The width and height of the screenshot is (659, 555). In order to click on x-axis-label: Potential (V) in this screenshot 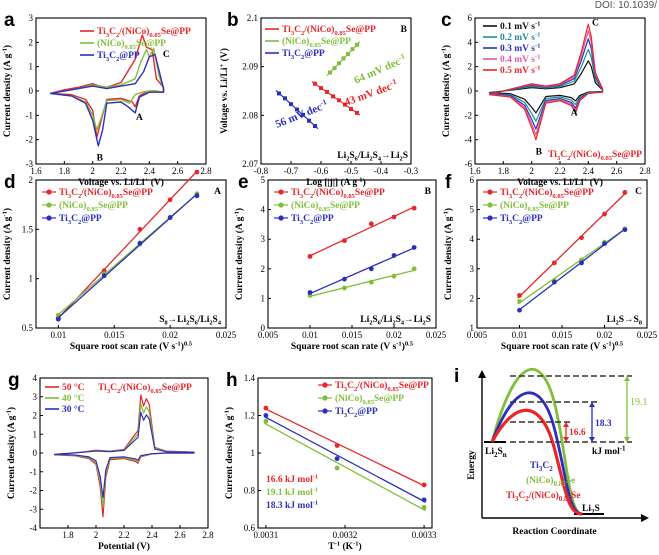, I will do `click(124, 546)`.